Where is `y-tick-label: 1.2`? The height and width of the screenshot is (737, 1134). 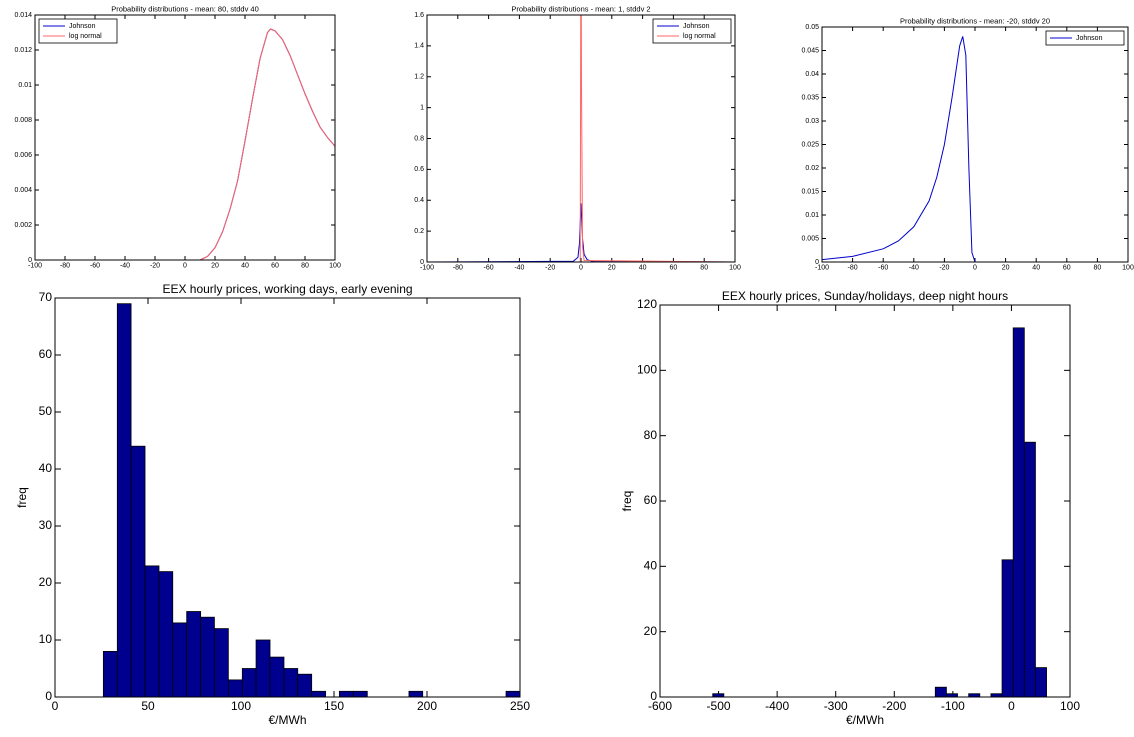 y-tick-label: 1.2 is located at coordinates (419, 77).